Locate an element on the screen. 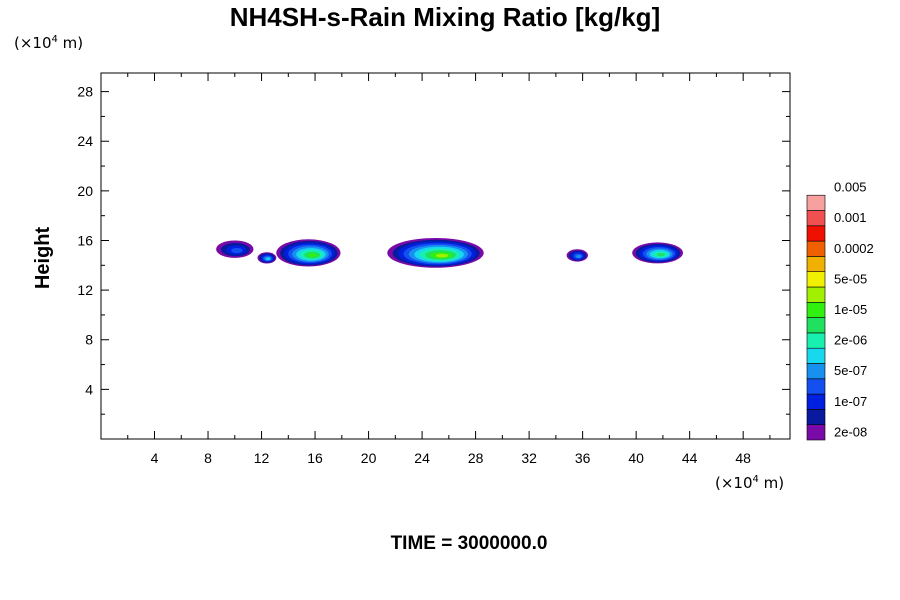  y-axis-label: Height is located at coordinates (43, 258).